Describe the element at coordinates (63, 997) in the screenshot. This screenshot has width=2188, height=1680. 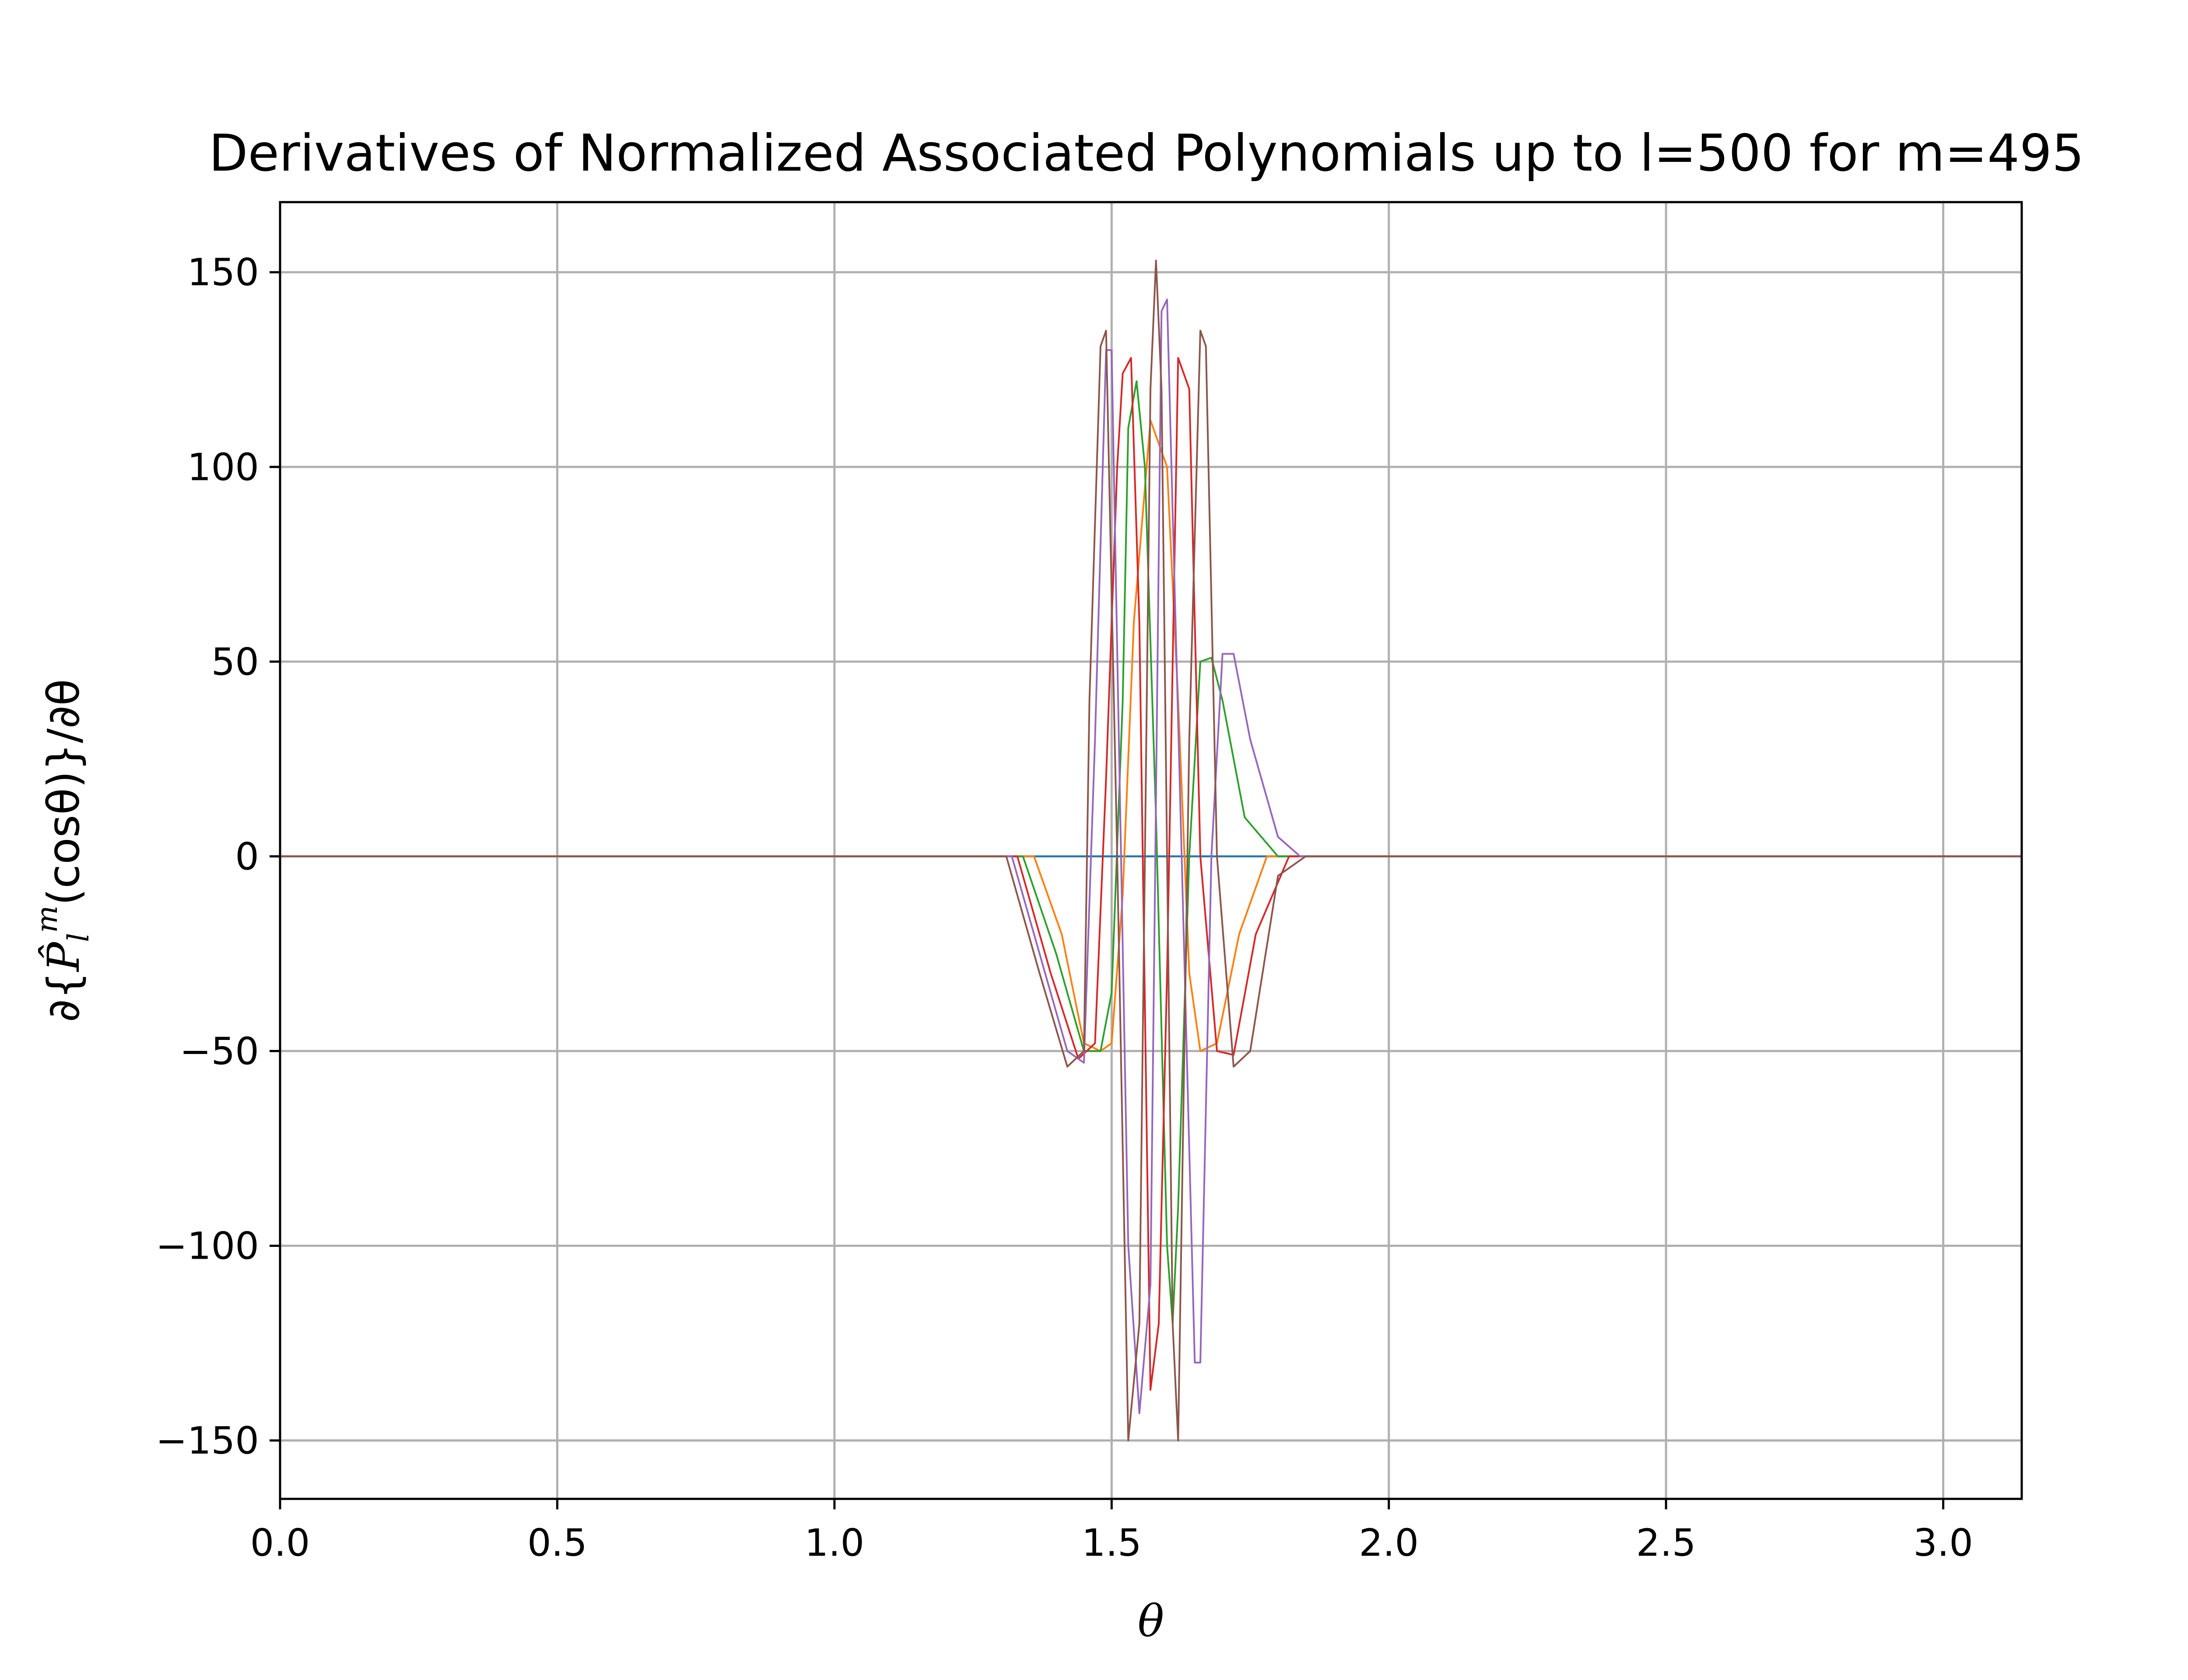
I see `y-axis-label-prefix: ∂{` at that location.